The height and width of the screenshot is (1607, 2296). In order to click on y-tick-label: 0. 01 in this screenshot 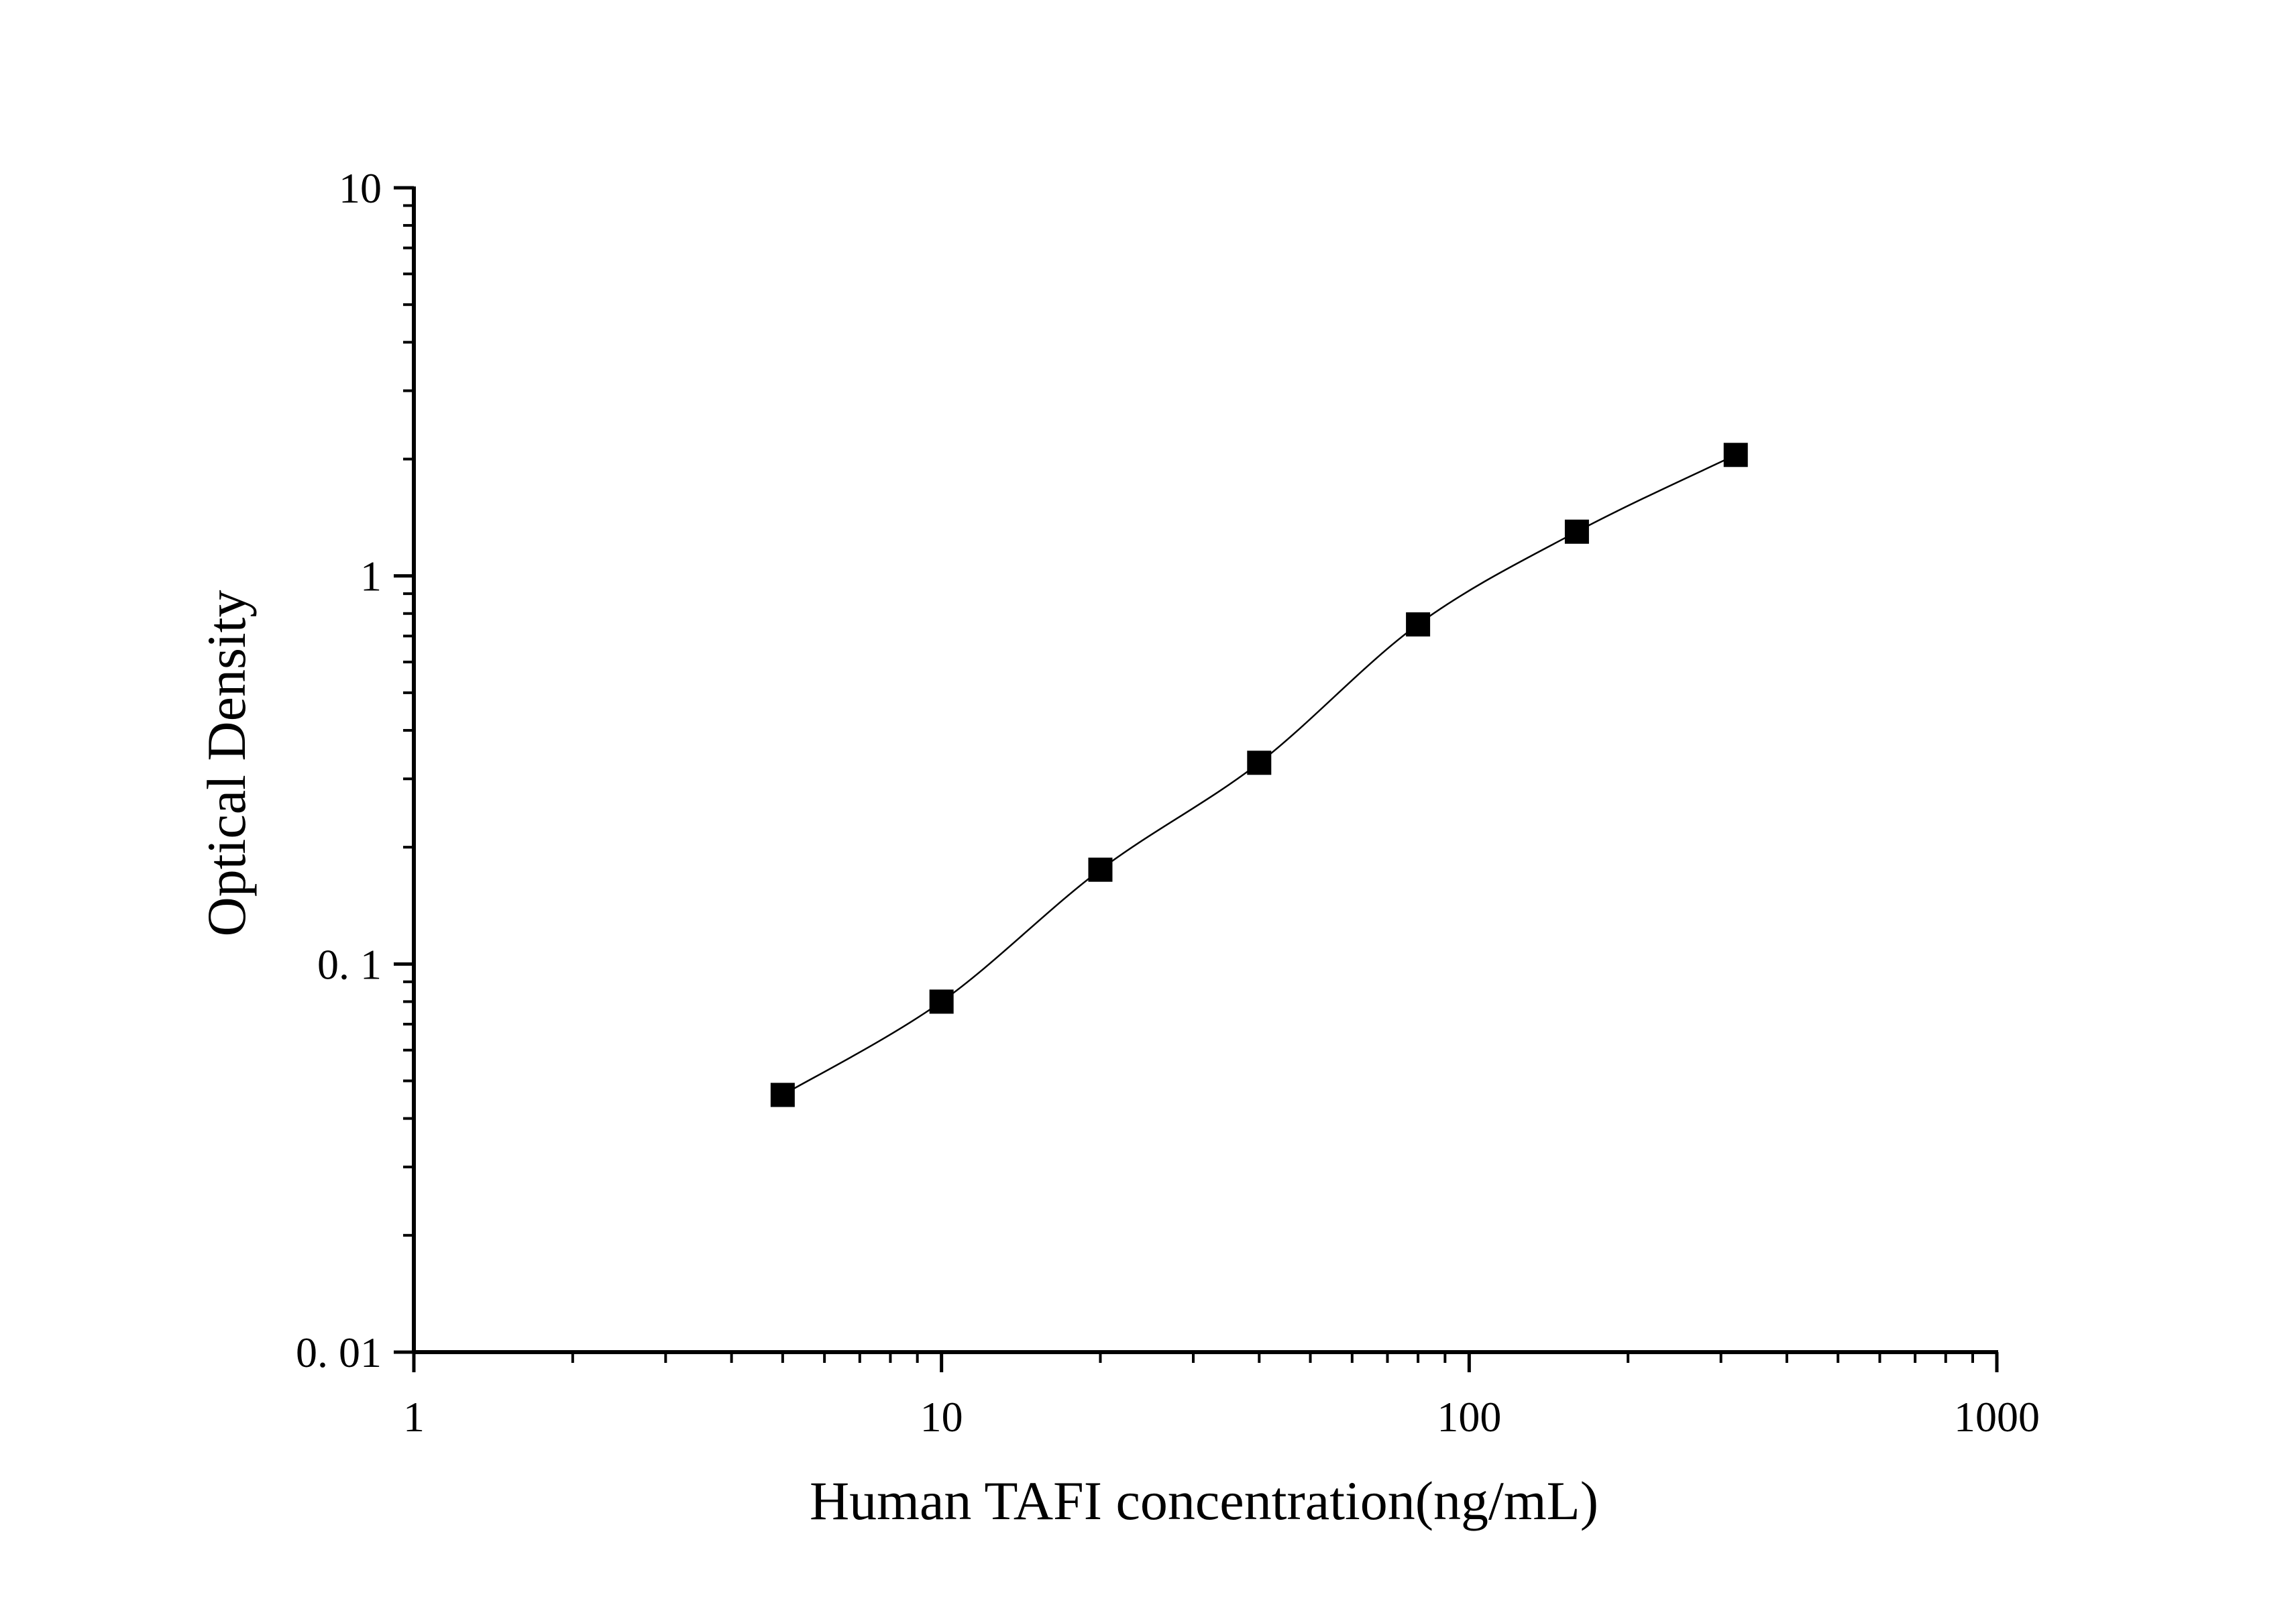, I will do `click(339, 1352)`.